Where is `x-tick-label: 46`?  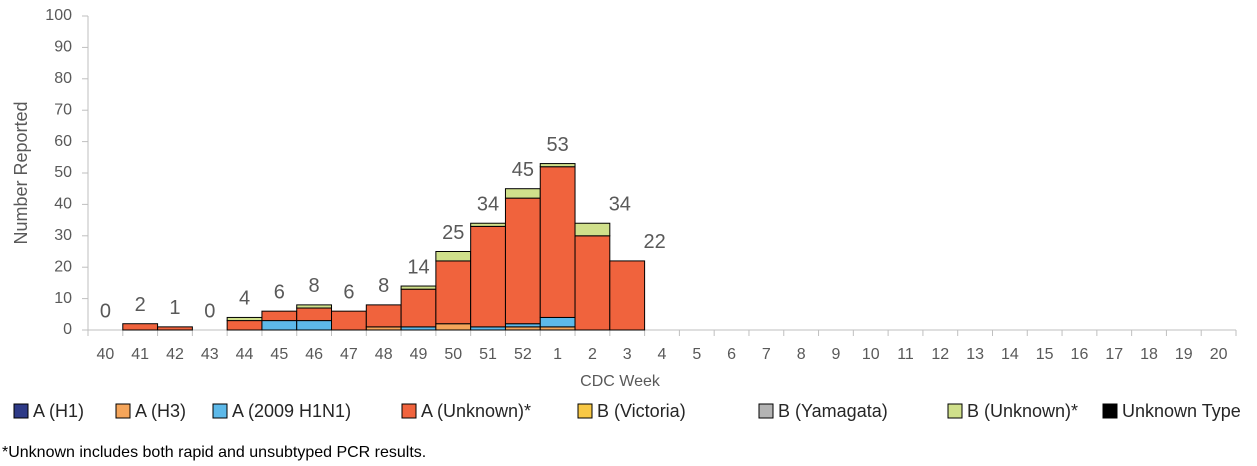
x-tick-label: 46 is located at coordinates (314, 354).